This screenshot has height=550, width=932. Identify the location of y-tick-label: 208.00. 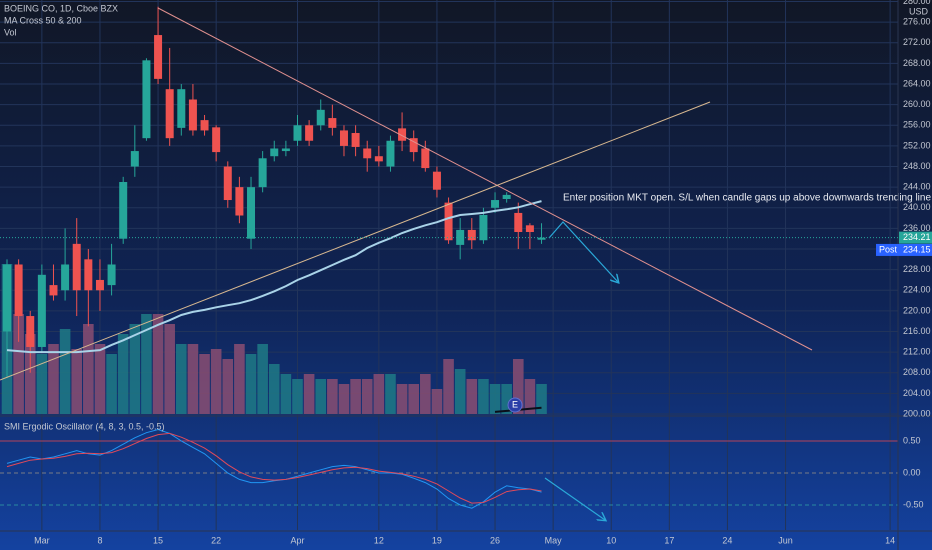
(917, 372).